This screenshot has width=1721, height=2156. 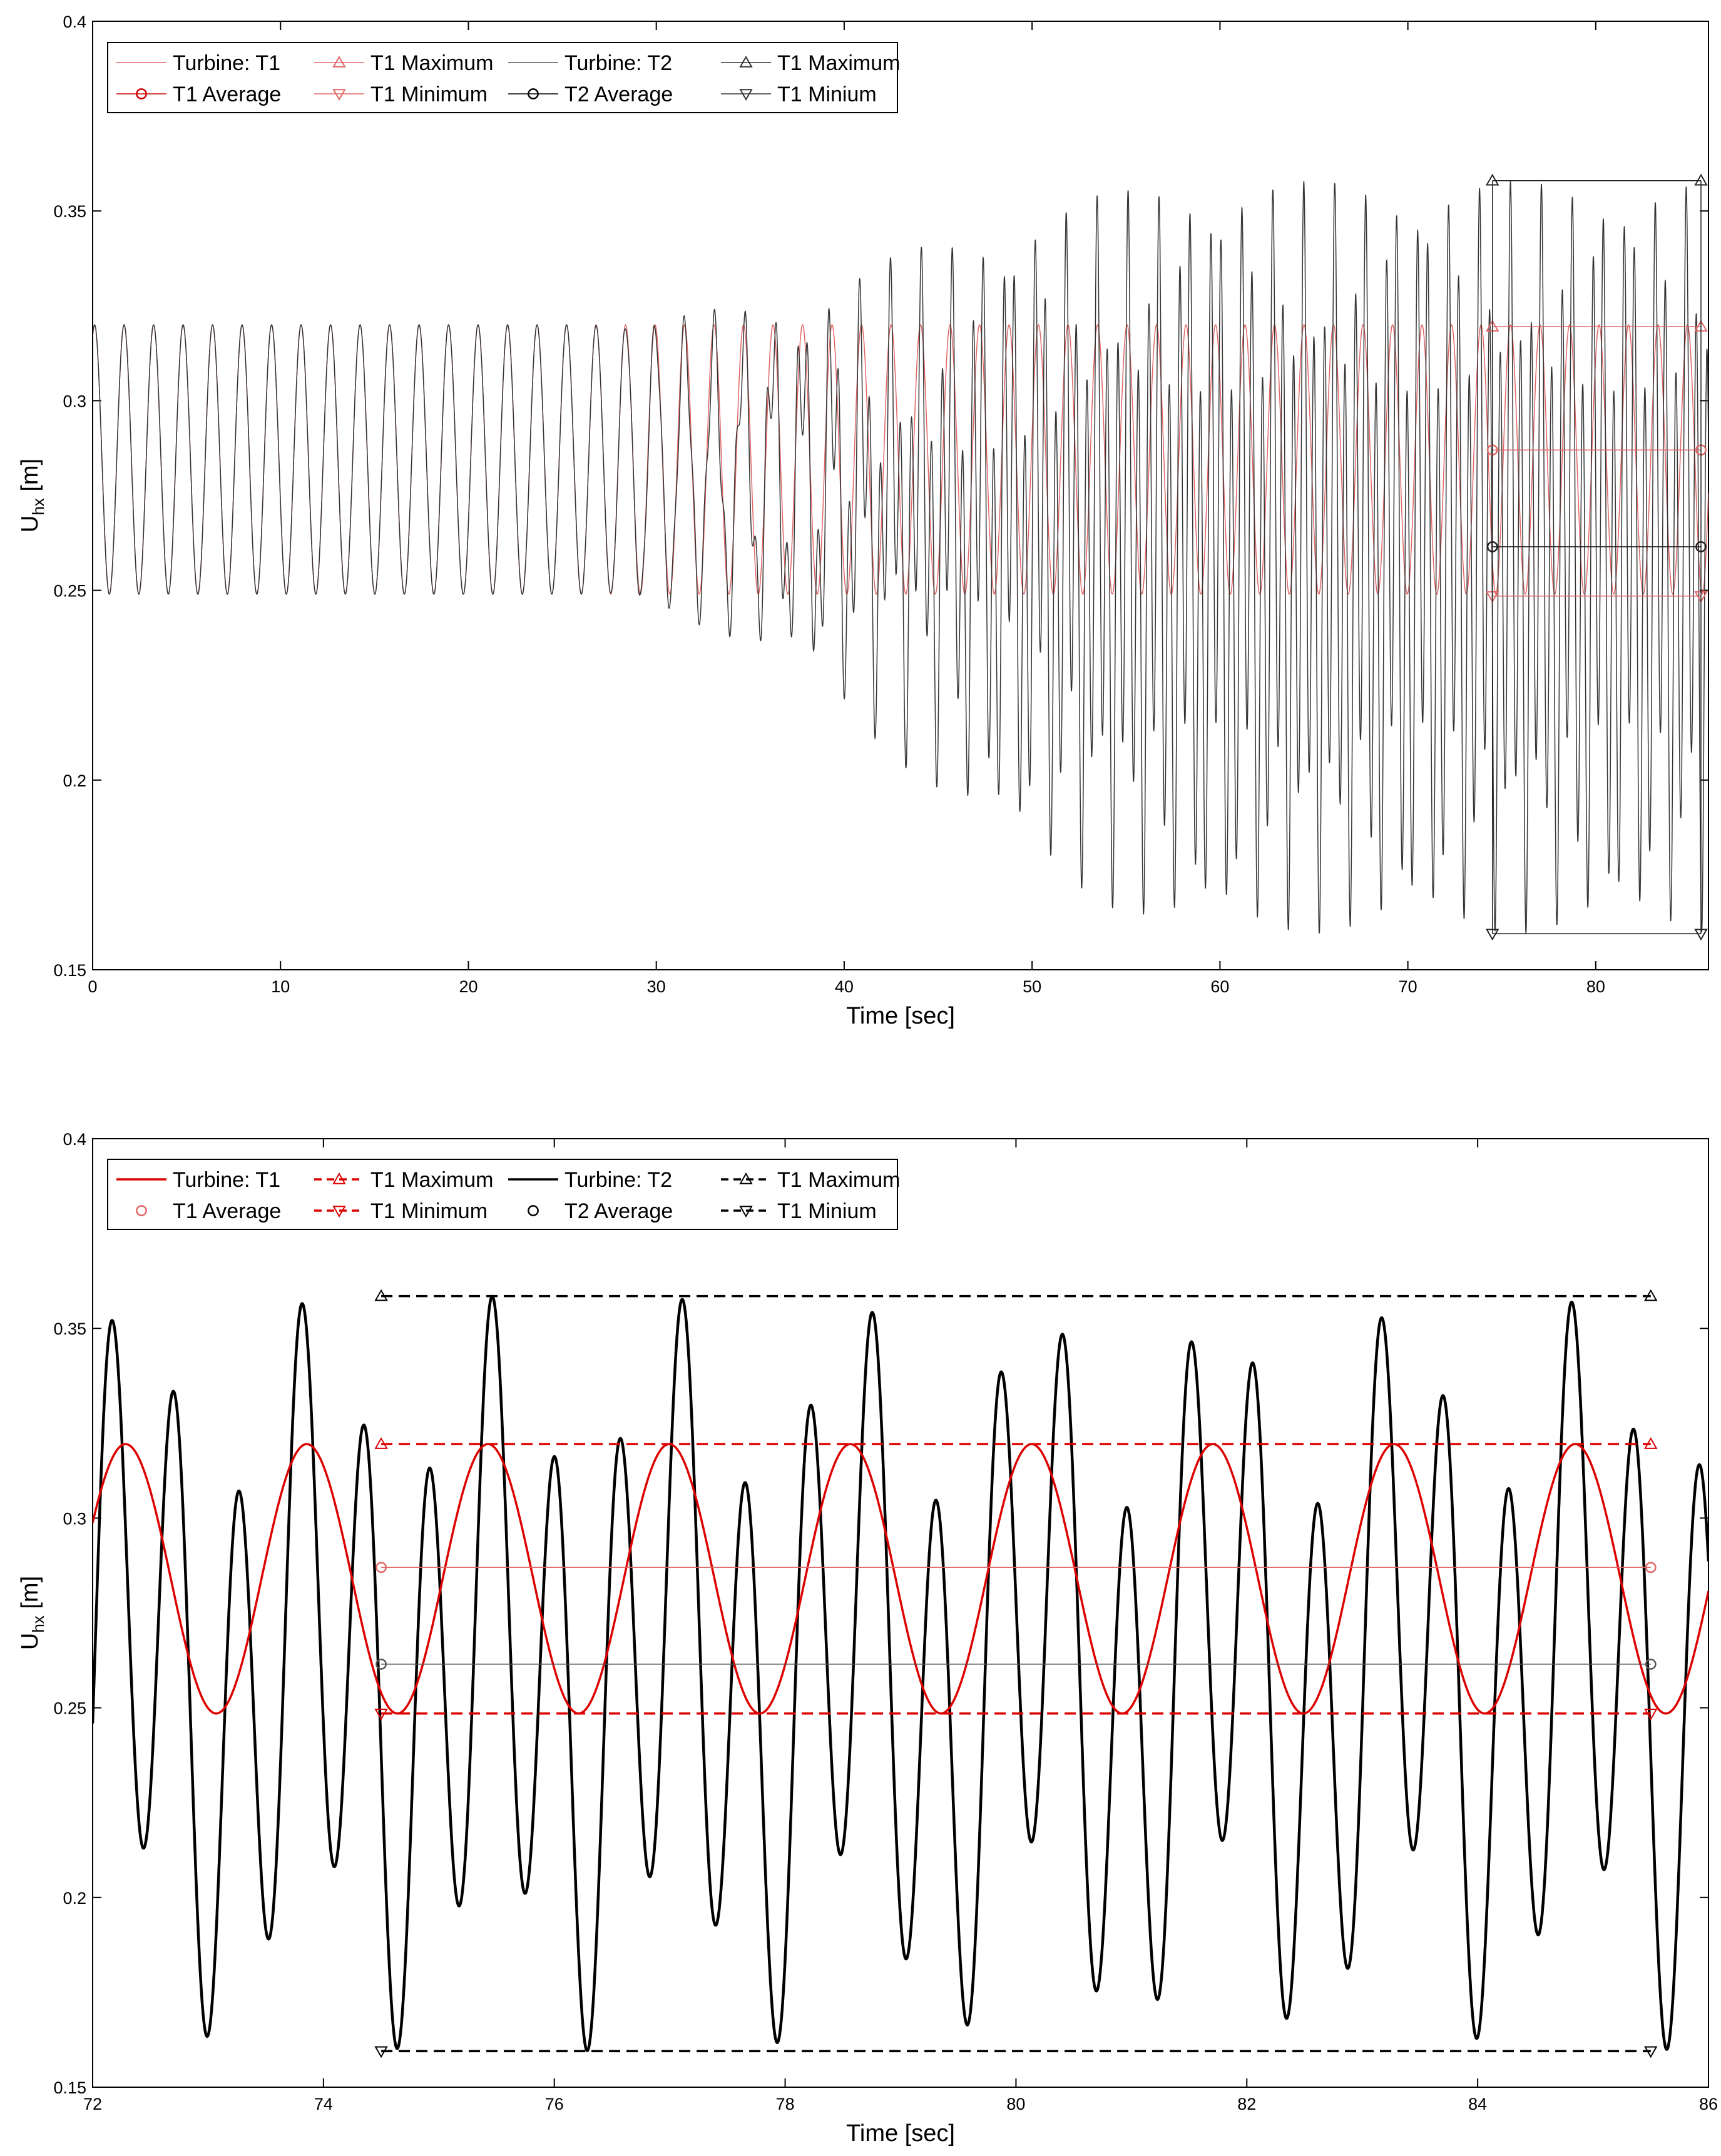 I want to click on x-tick-label: 76, so click(x=554, y=2104).